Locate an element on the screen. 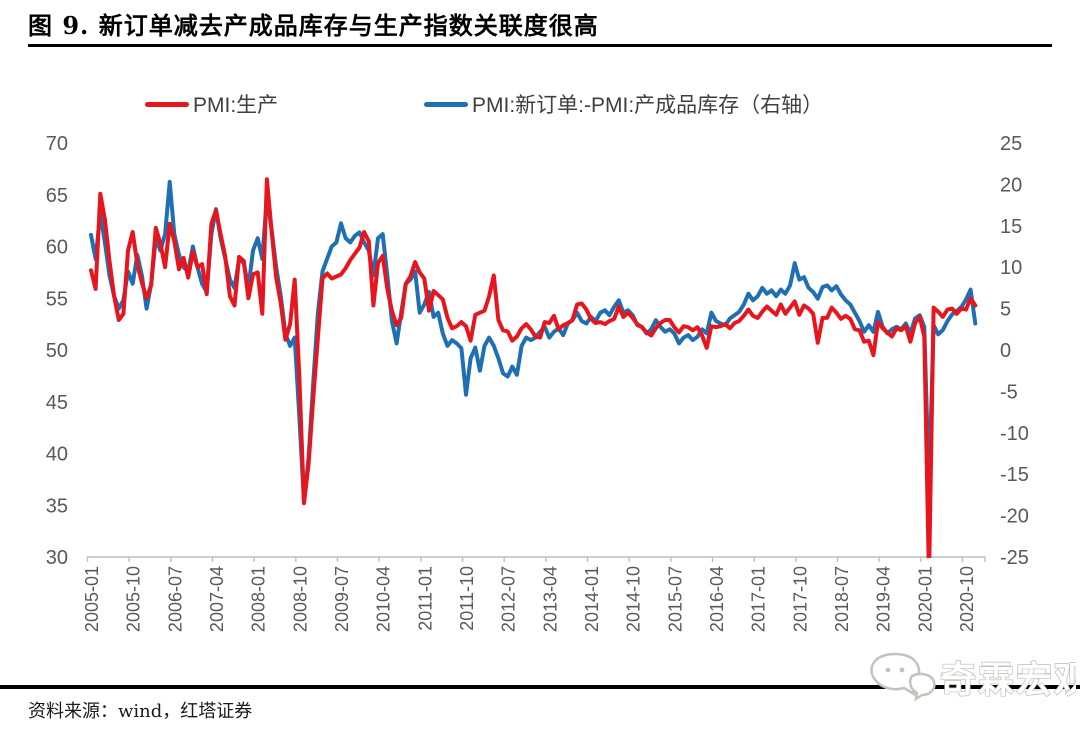  x-tick-label: 2011-10 is located at coordinates (467, 598).